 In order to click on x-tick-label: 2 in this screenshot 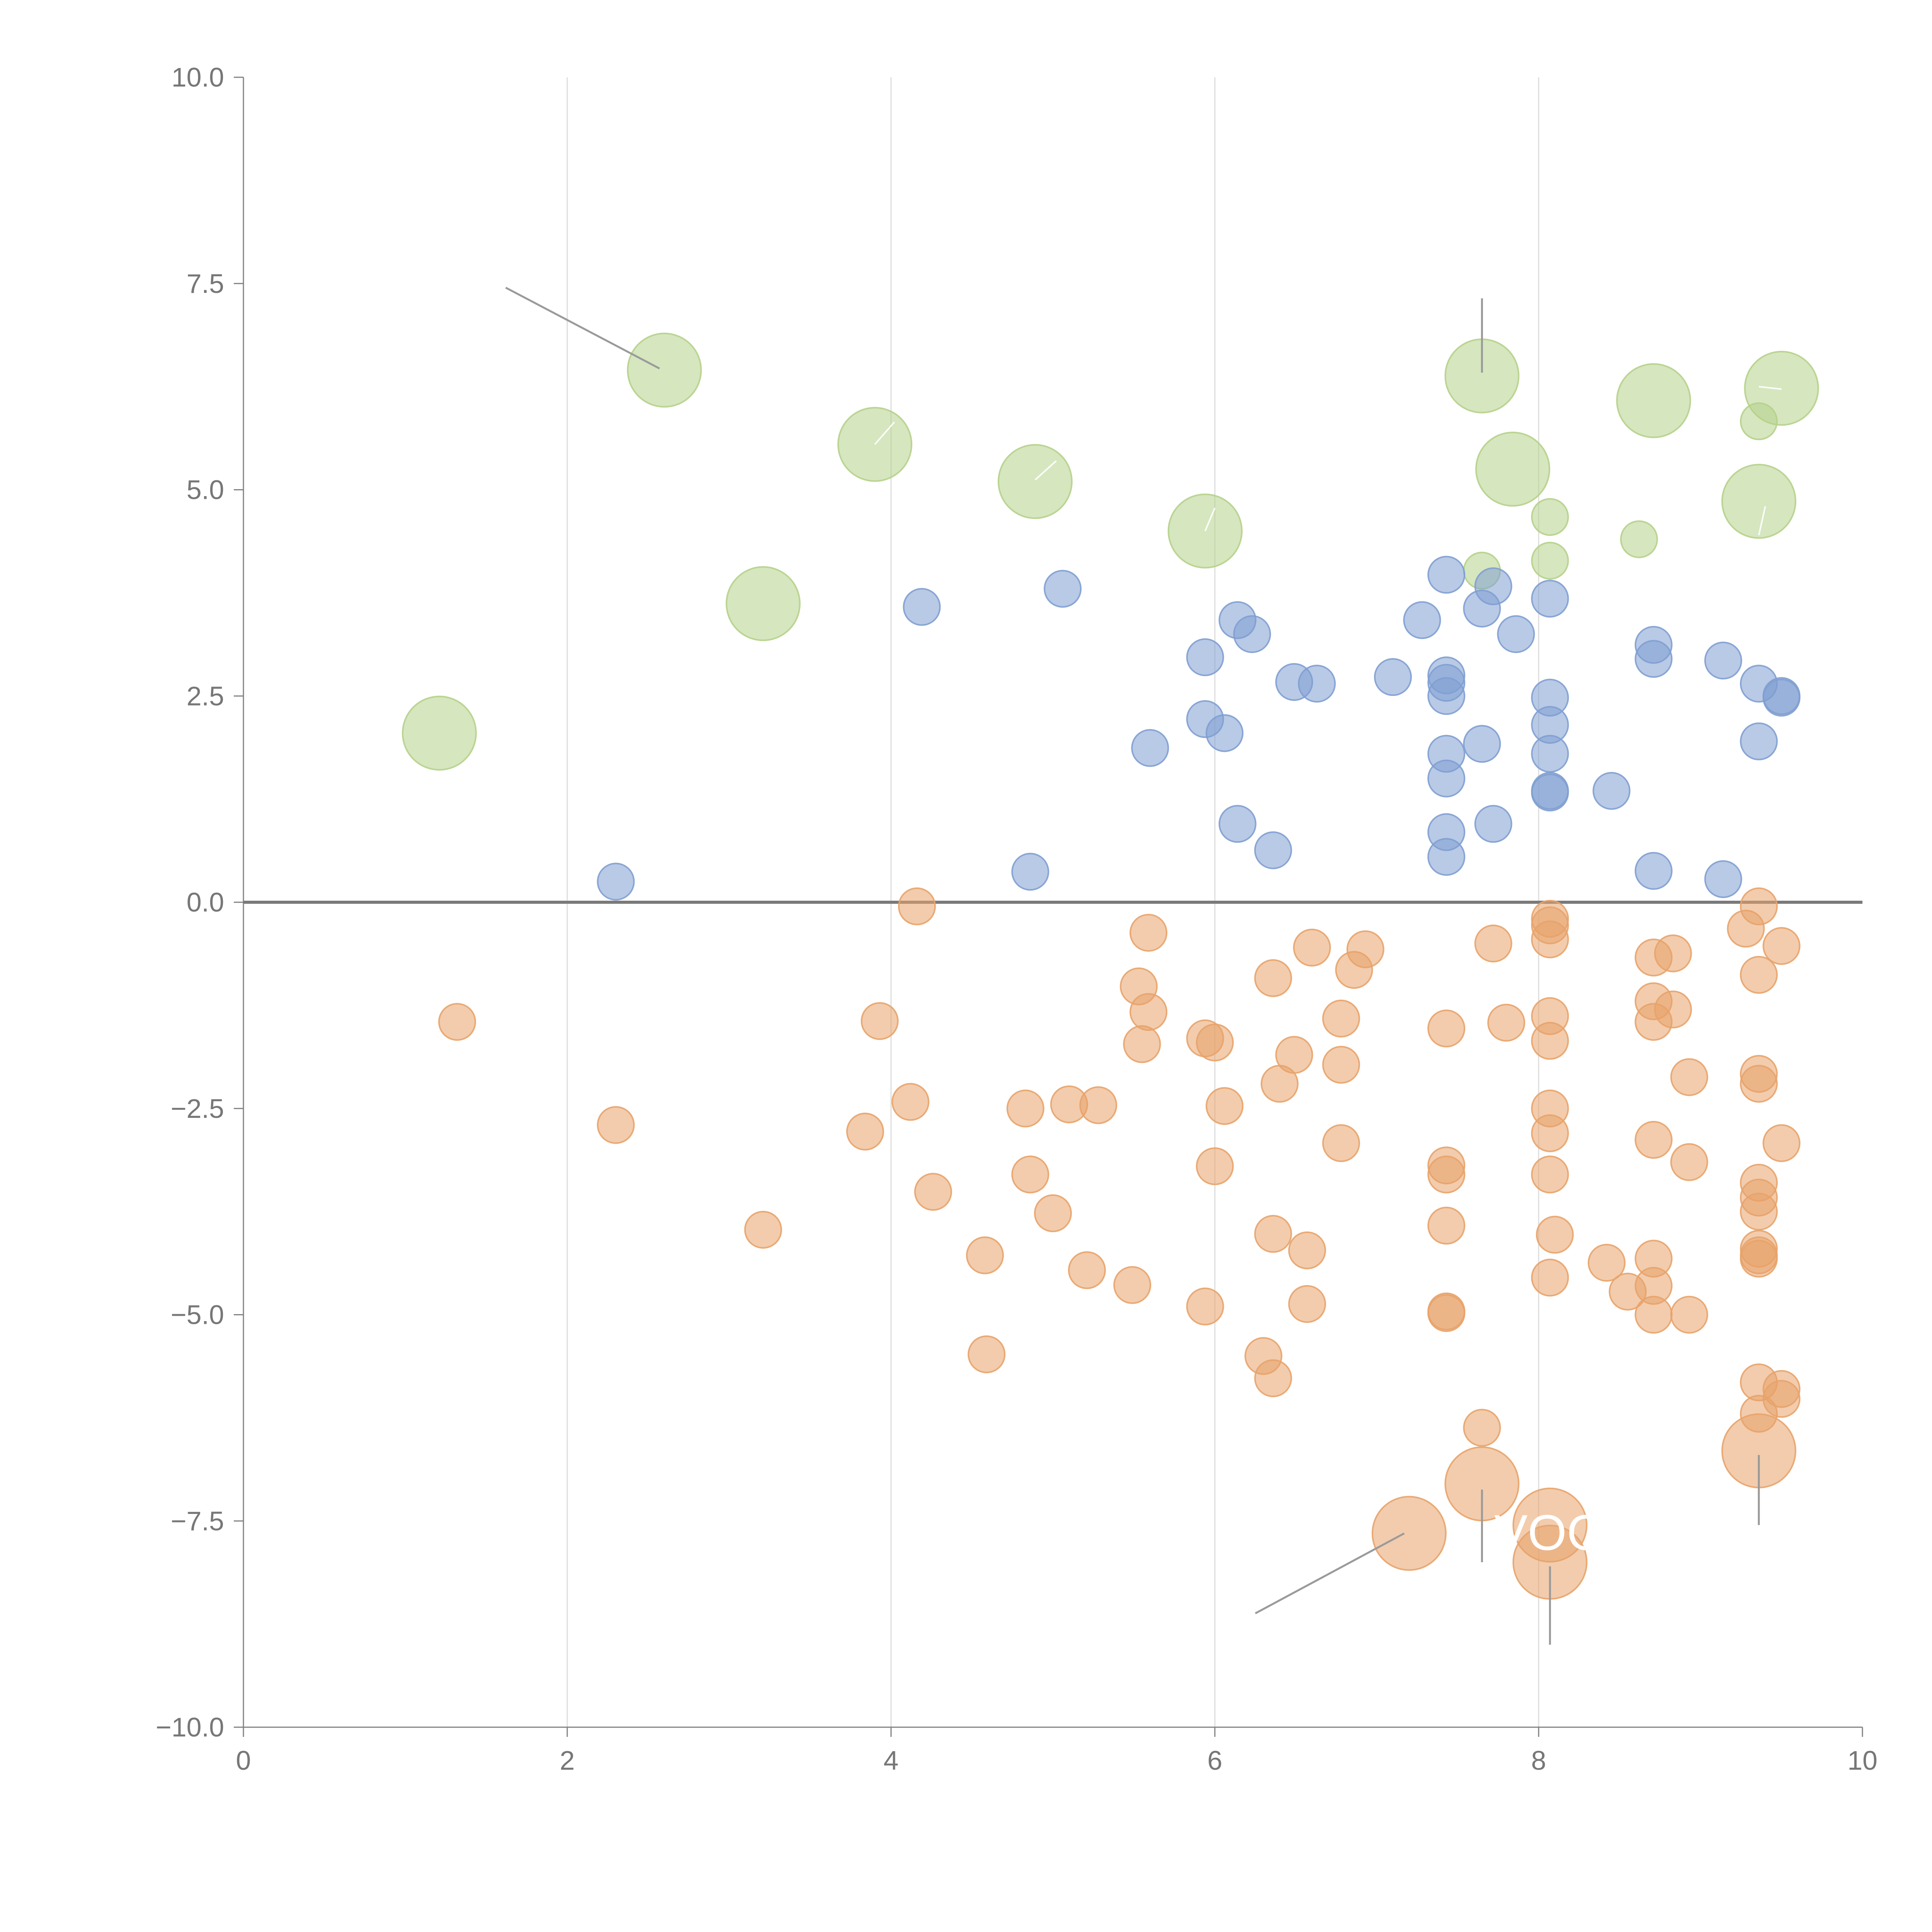, I will do `click(567, 1760)`.